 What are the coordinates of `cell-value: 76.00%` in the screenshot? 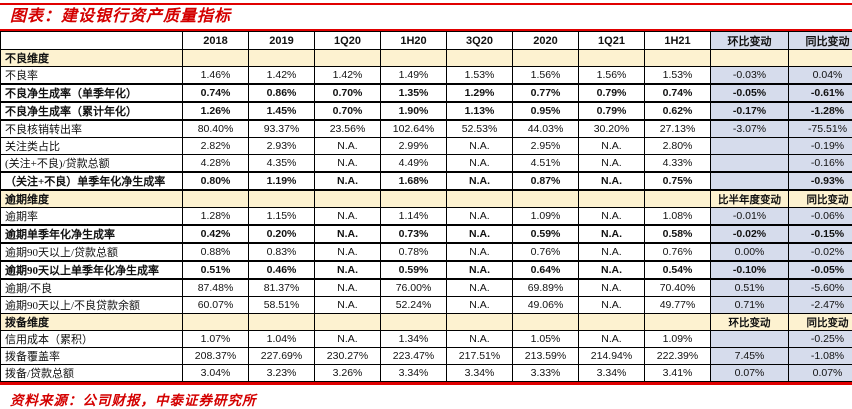 It's located at (414, 288).